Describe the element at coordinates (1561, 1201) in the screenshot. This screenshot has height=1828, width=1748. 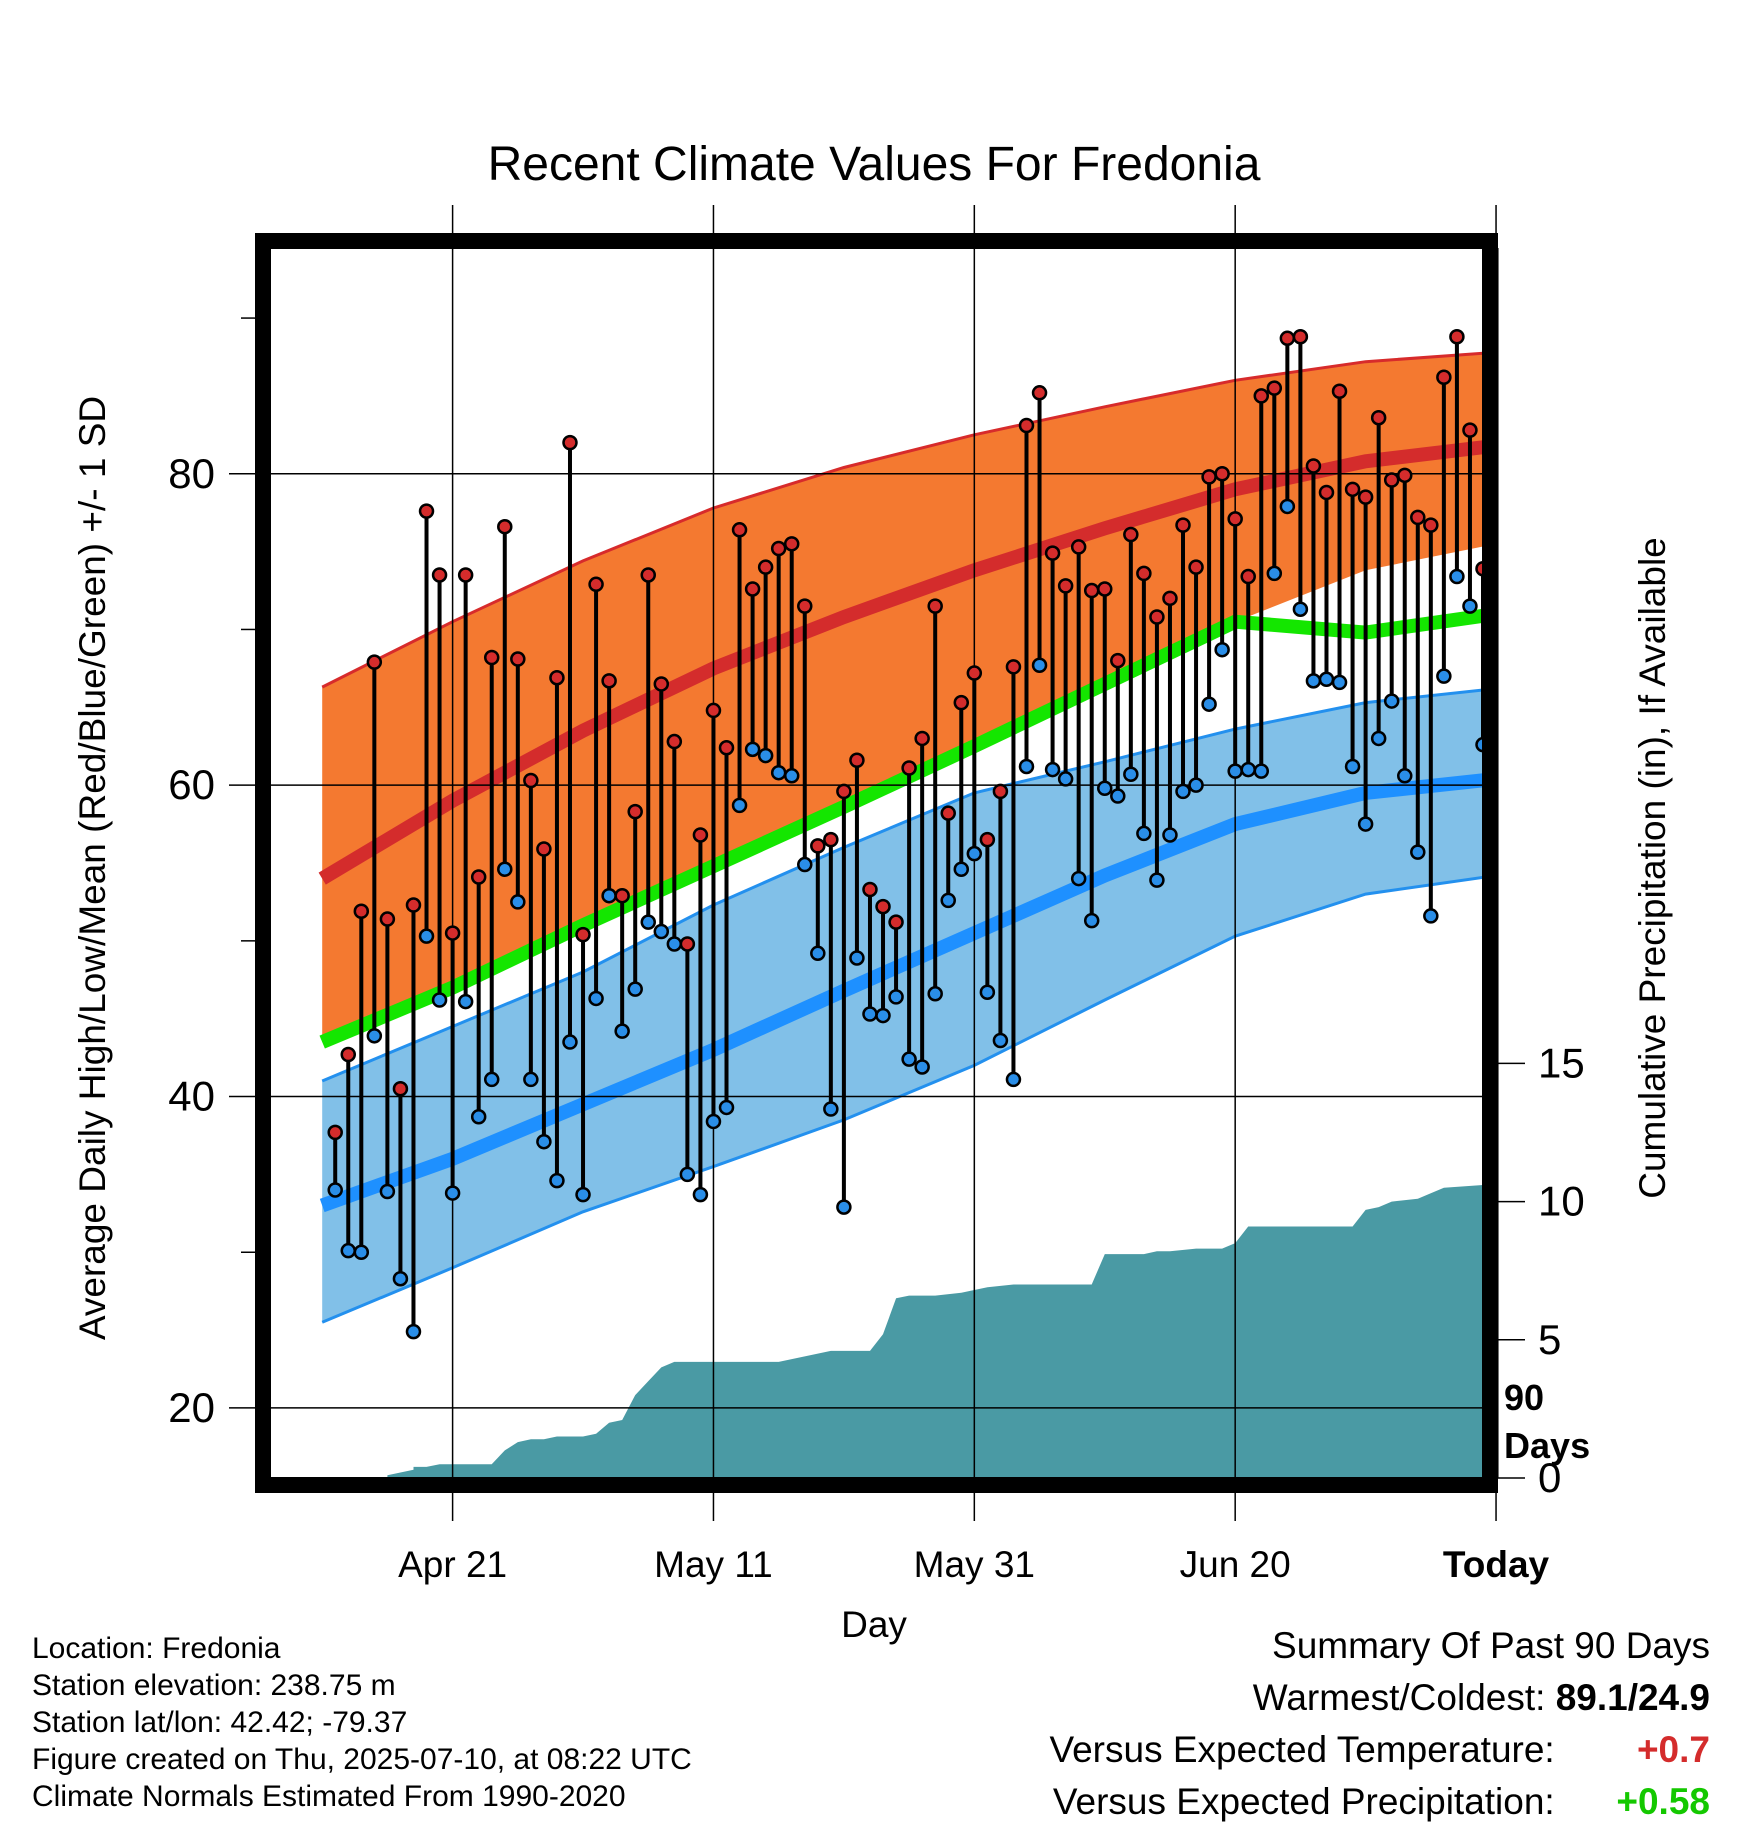
I see `y2-tick-label: 10` at that location.